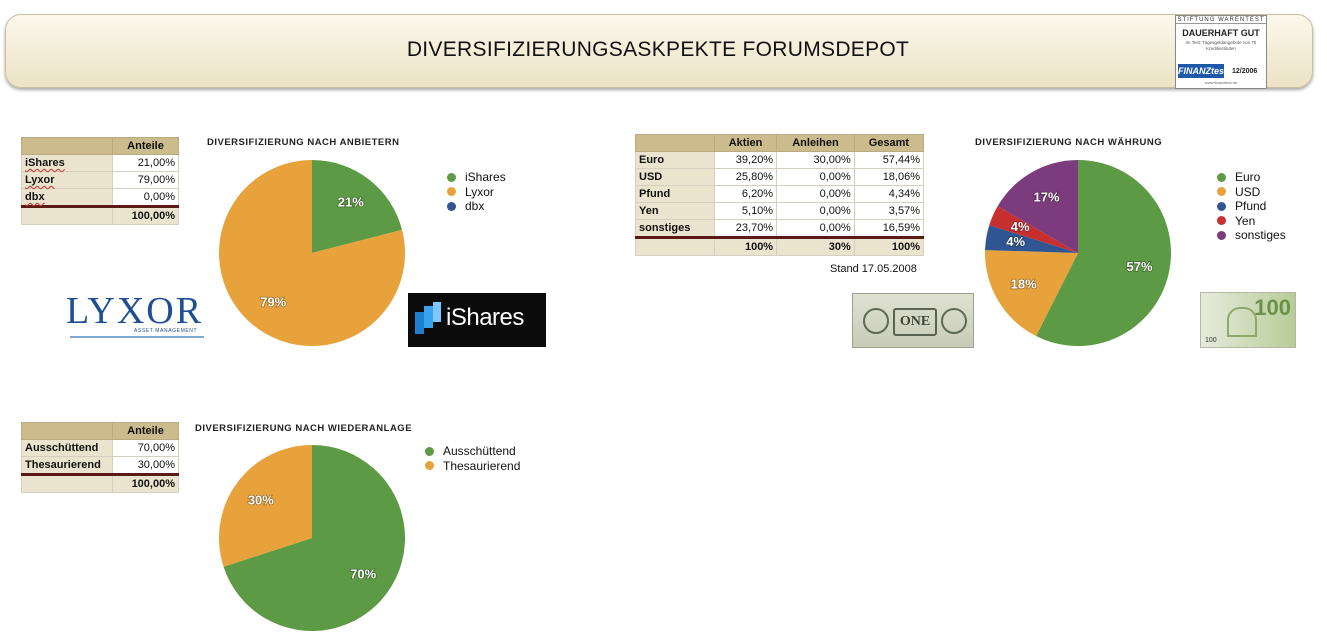  I want to click on legend-item-ishares: iShares, so click(476, 177).